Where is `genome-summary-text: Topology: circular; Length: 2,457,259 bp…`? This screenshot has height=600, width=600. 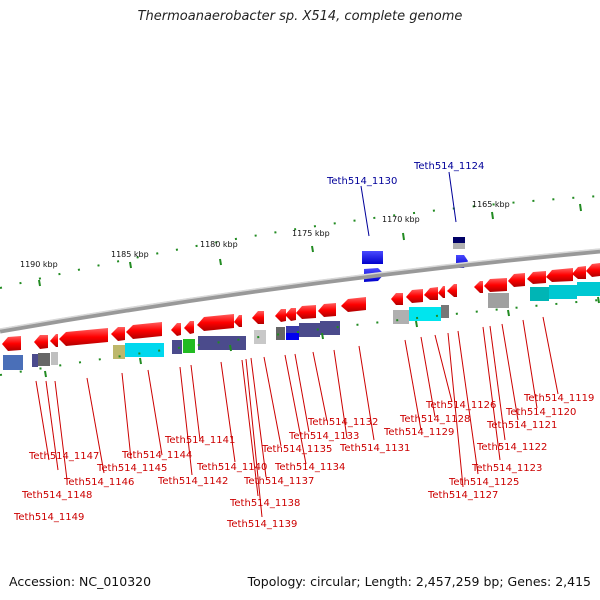 genome-summary-text: Topology: circular; Length: 2,457,259 bp… is located at coordinates (419, 581).